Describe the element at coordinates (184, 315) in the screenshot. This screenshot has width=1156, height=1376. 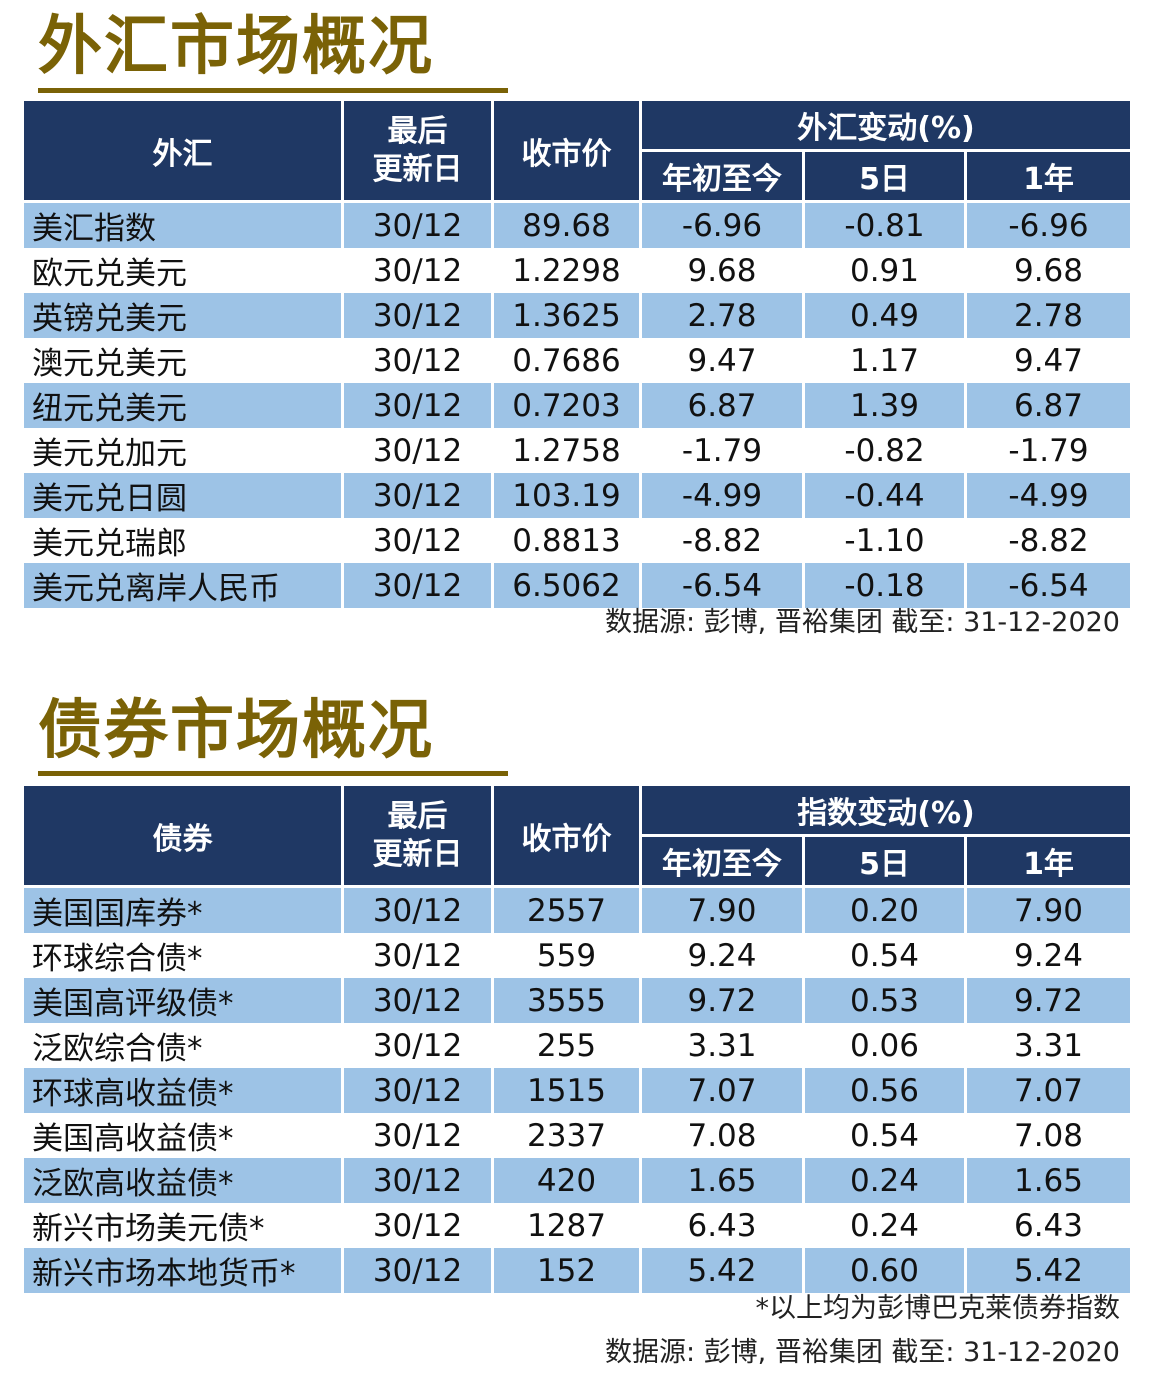
I see `fx-cell-name: 英镑兑美元` at that location.